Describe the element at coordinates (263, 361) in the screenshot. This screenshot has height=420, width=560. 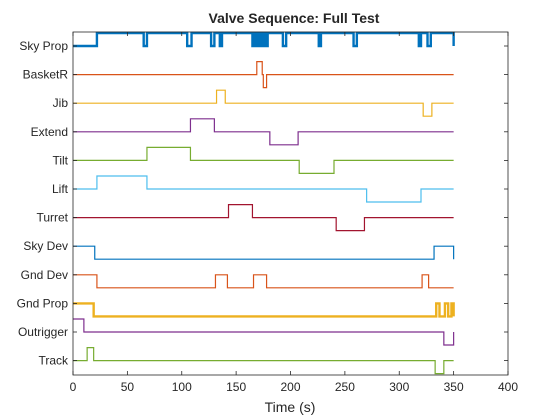
I see `trace-track` at that location.